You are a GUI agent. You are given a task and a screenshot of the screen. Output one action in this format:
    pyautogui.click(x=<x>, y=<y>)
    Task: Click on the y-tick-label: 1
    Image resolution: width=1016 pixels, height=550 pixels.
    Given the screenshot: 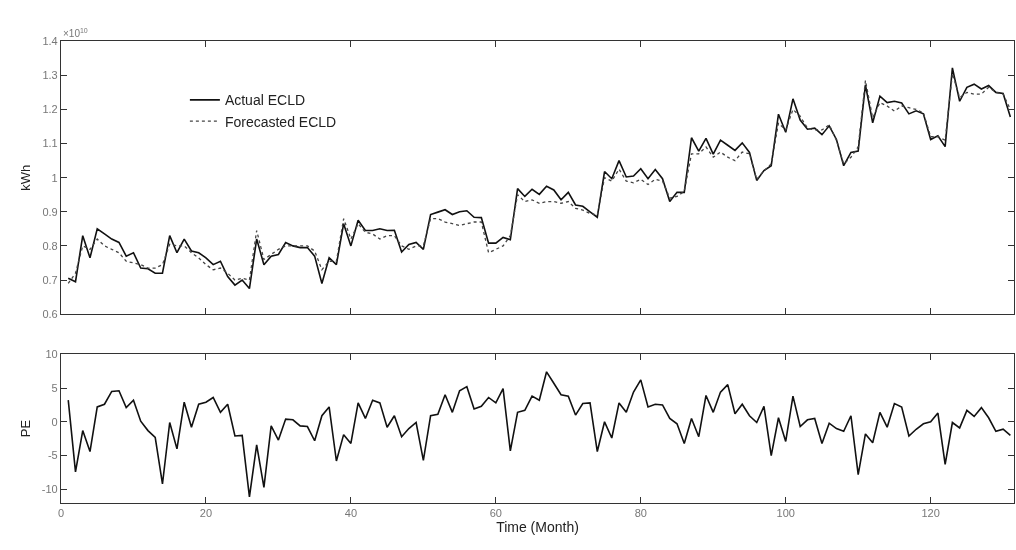 What is the action you would take?
    pyautogui.click(x=54, y=177)
    